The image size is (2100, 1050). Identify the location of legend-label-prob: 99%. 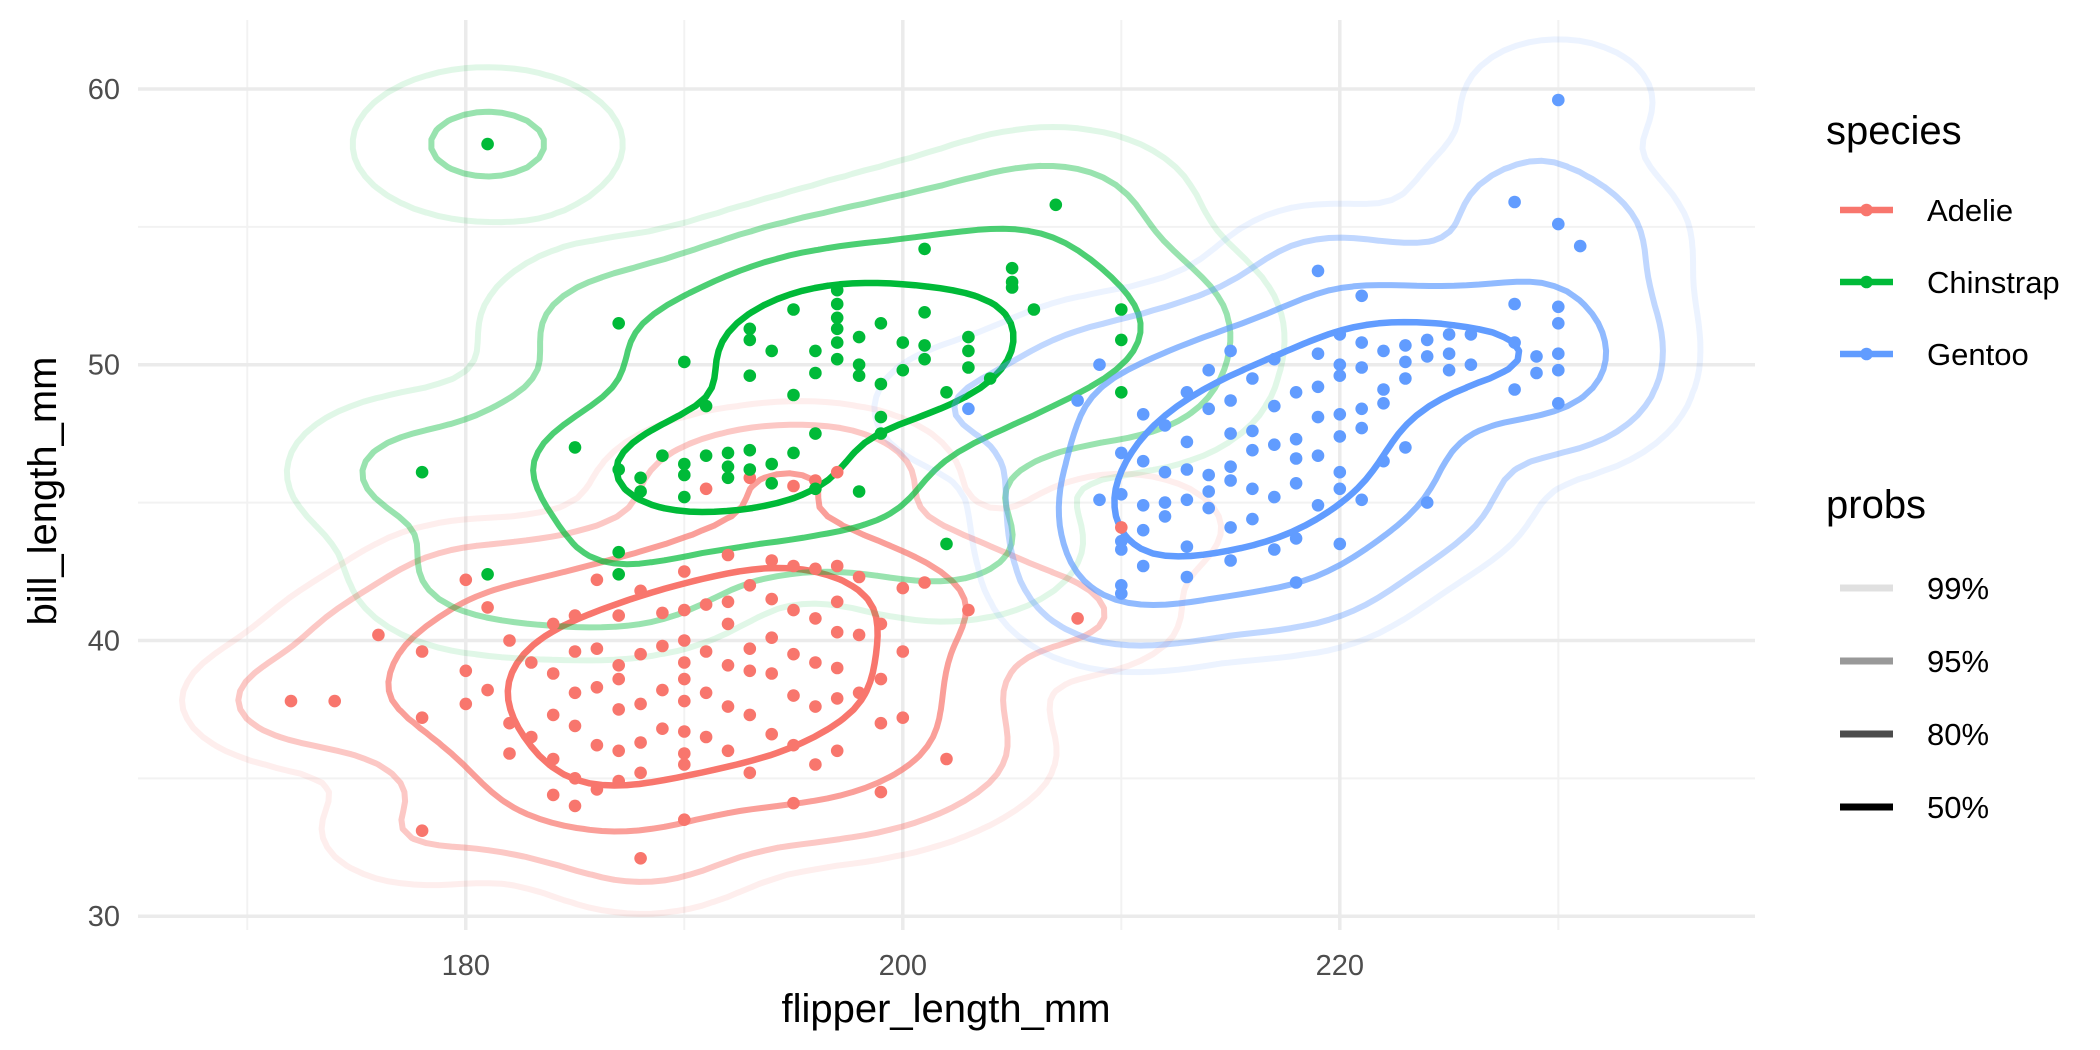
(1958, 588).